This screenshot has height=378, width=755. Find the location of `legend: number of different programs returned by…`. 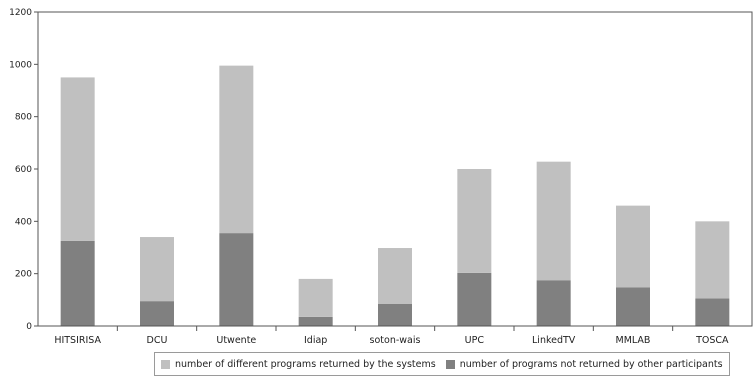

legend: number of different programs returned by… is located at coordinates (442, 364).